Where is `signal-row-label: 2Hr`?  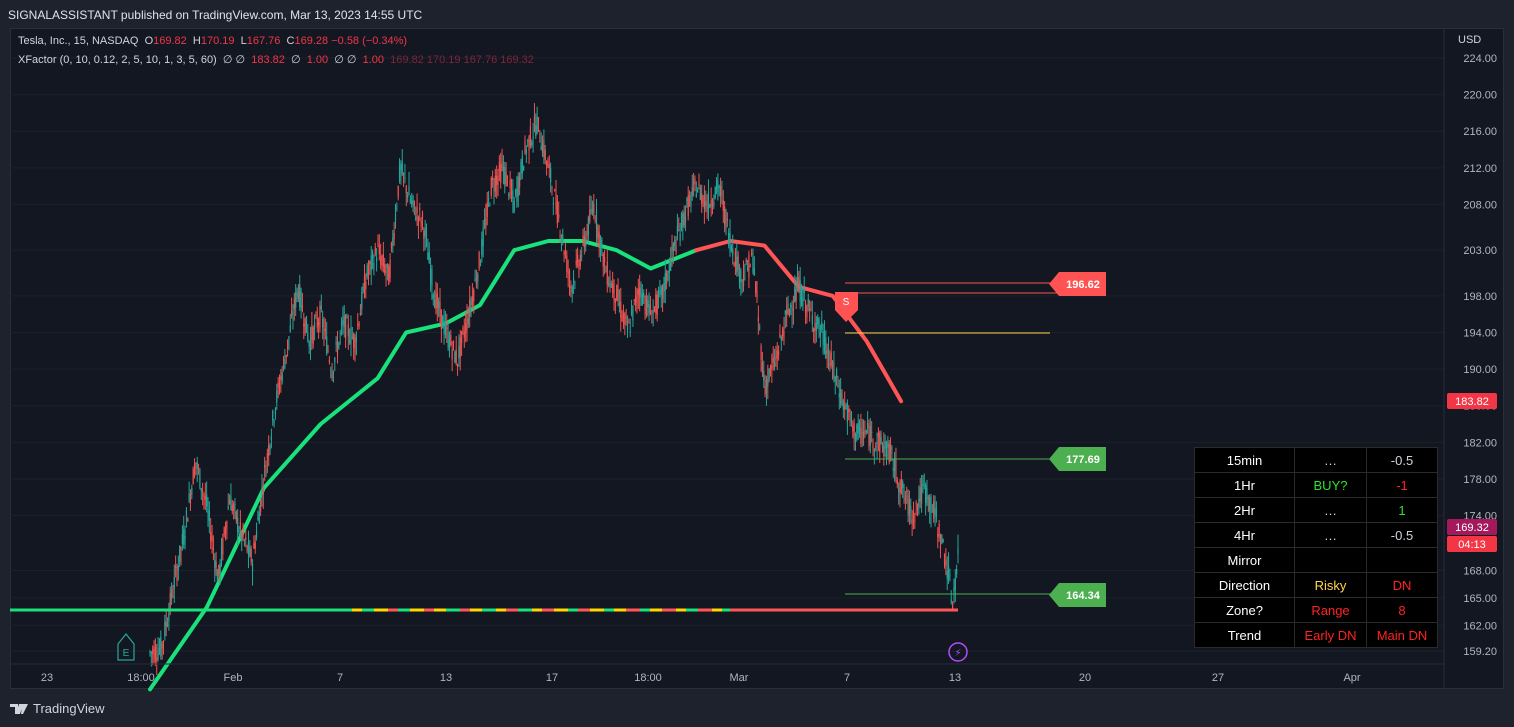
signal-row-label: 2Hr is located at coordinates (1244, 510).